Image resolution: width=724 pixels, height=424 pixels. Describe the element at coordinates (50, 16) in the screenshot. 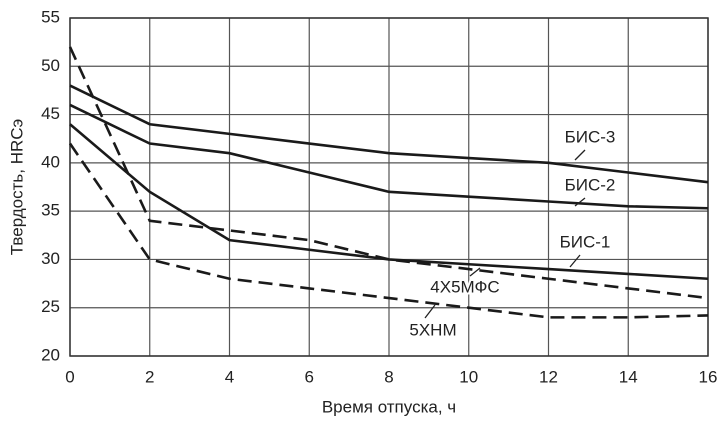

I see `y-tick-label: 55` at that location.